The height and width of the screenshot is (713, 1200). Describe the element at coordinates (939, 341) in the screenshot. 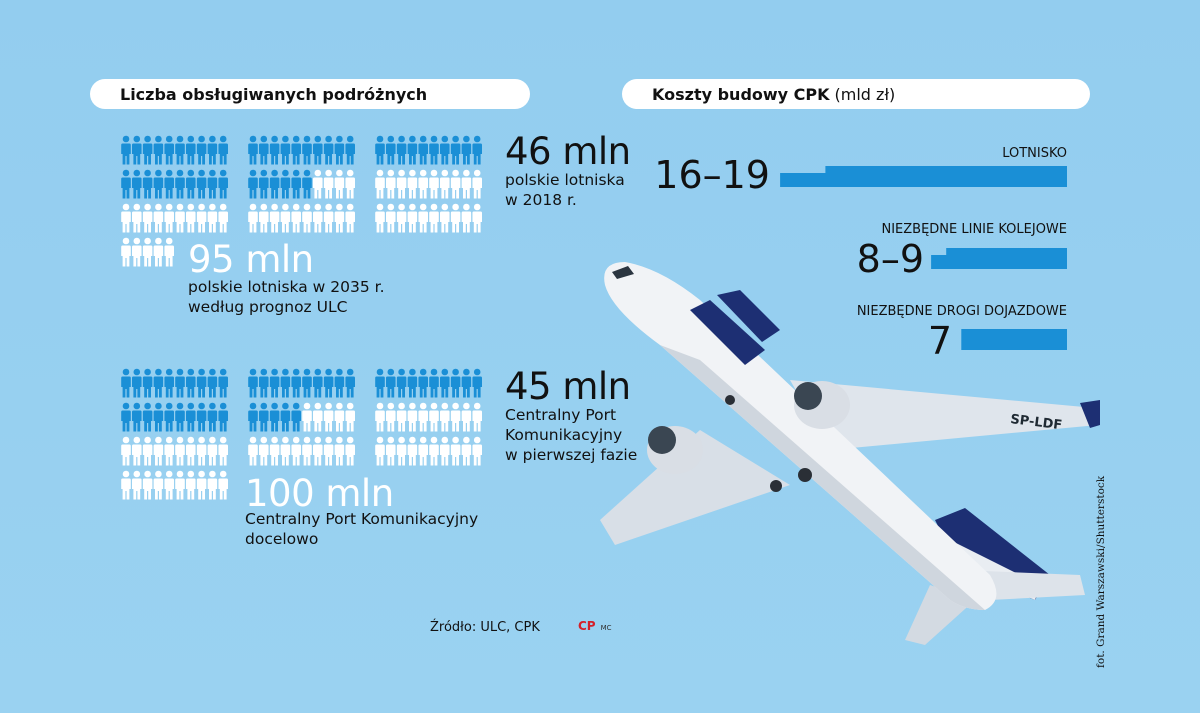

I see `cost-value-drogi: 7` at that location.